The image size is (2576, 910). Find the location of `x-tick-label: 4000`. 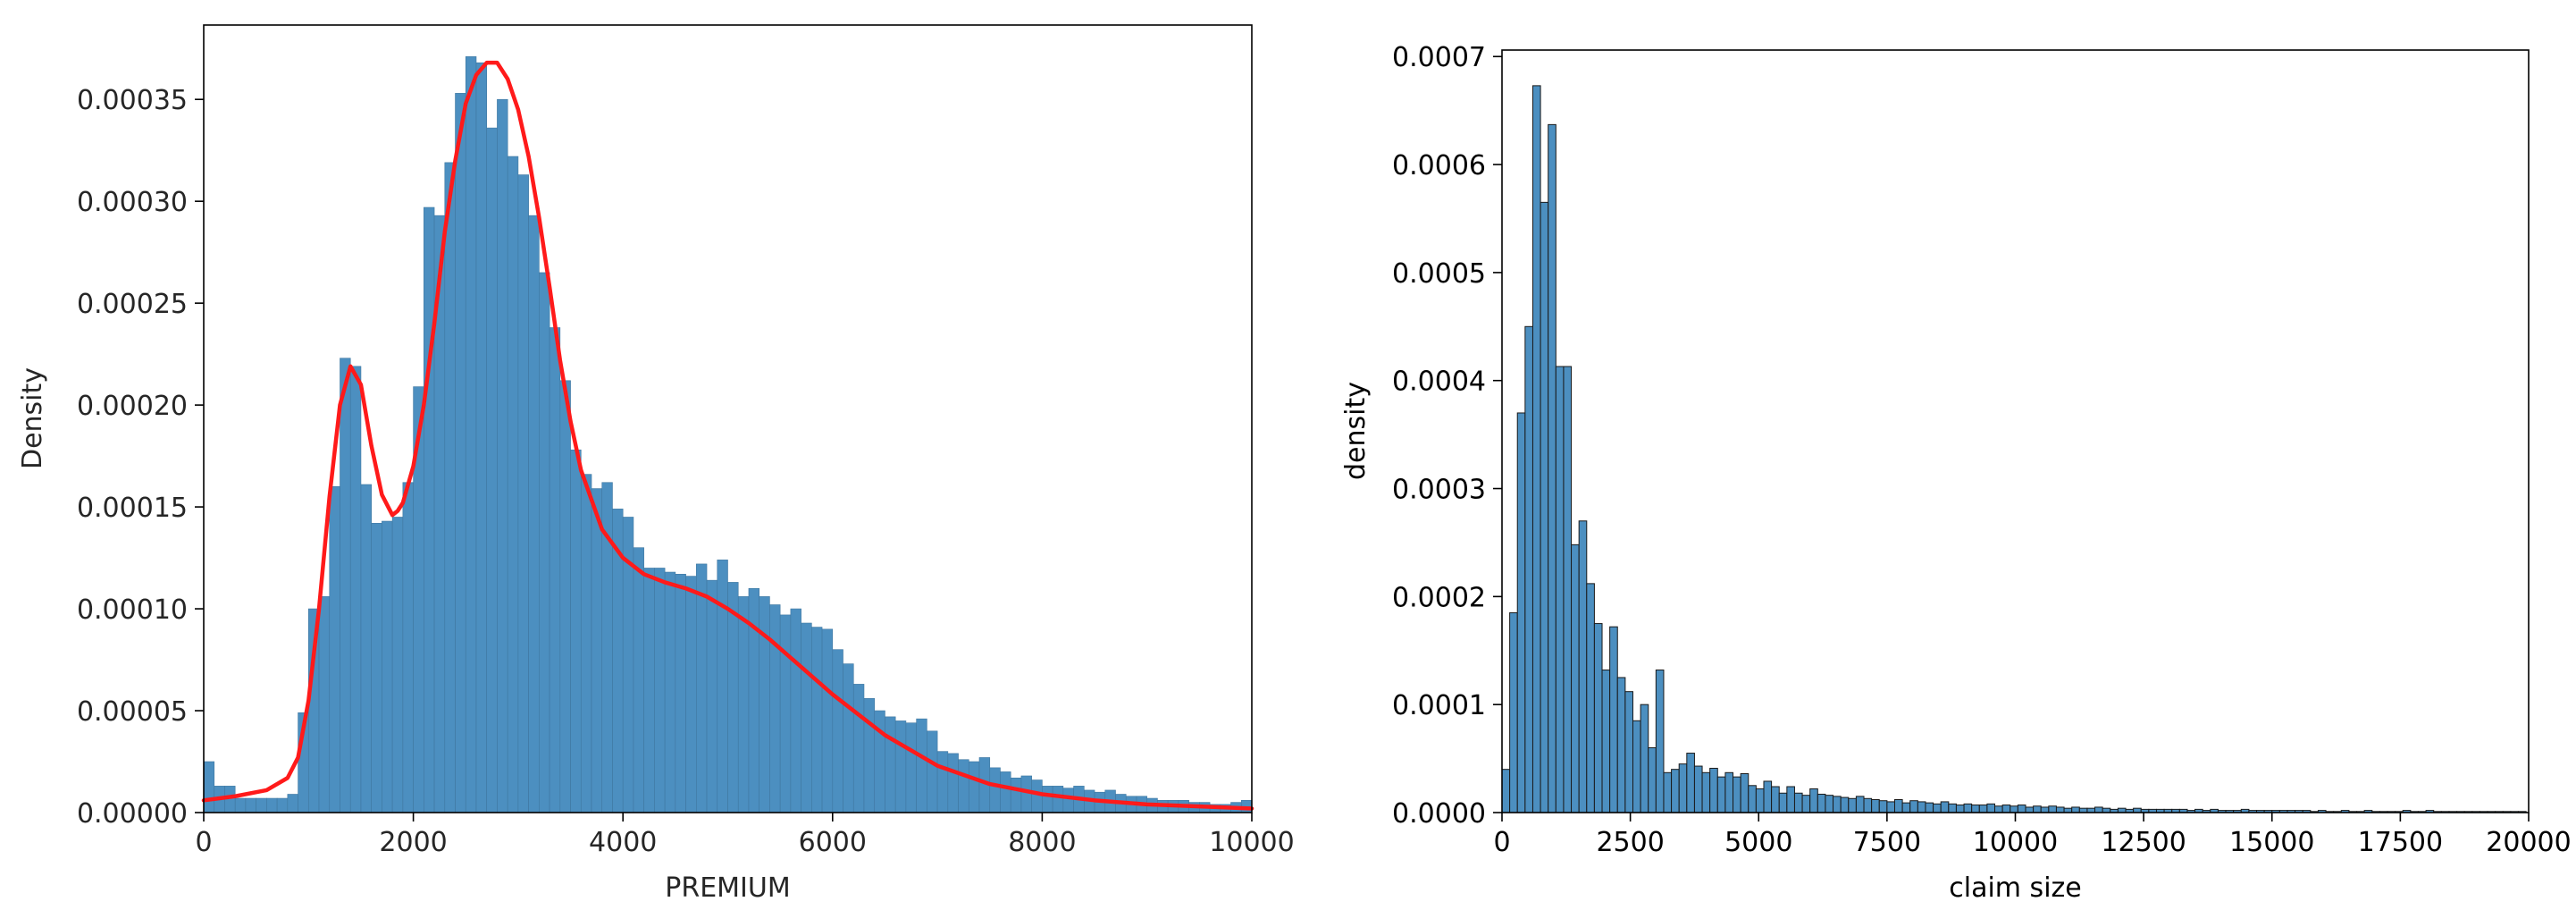

x-tick-label: 4000 is located at coordinates (623, 842).